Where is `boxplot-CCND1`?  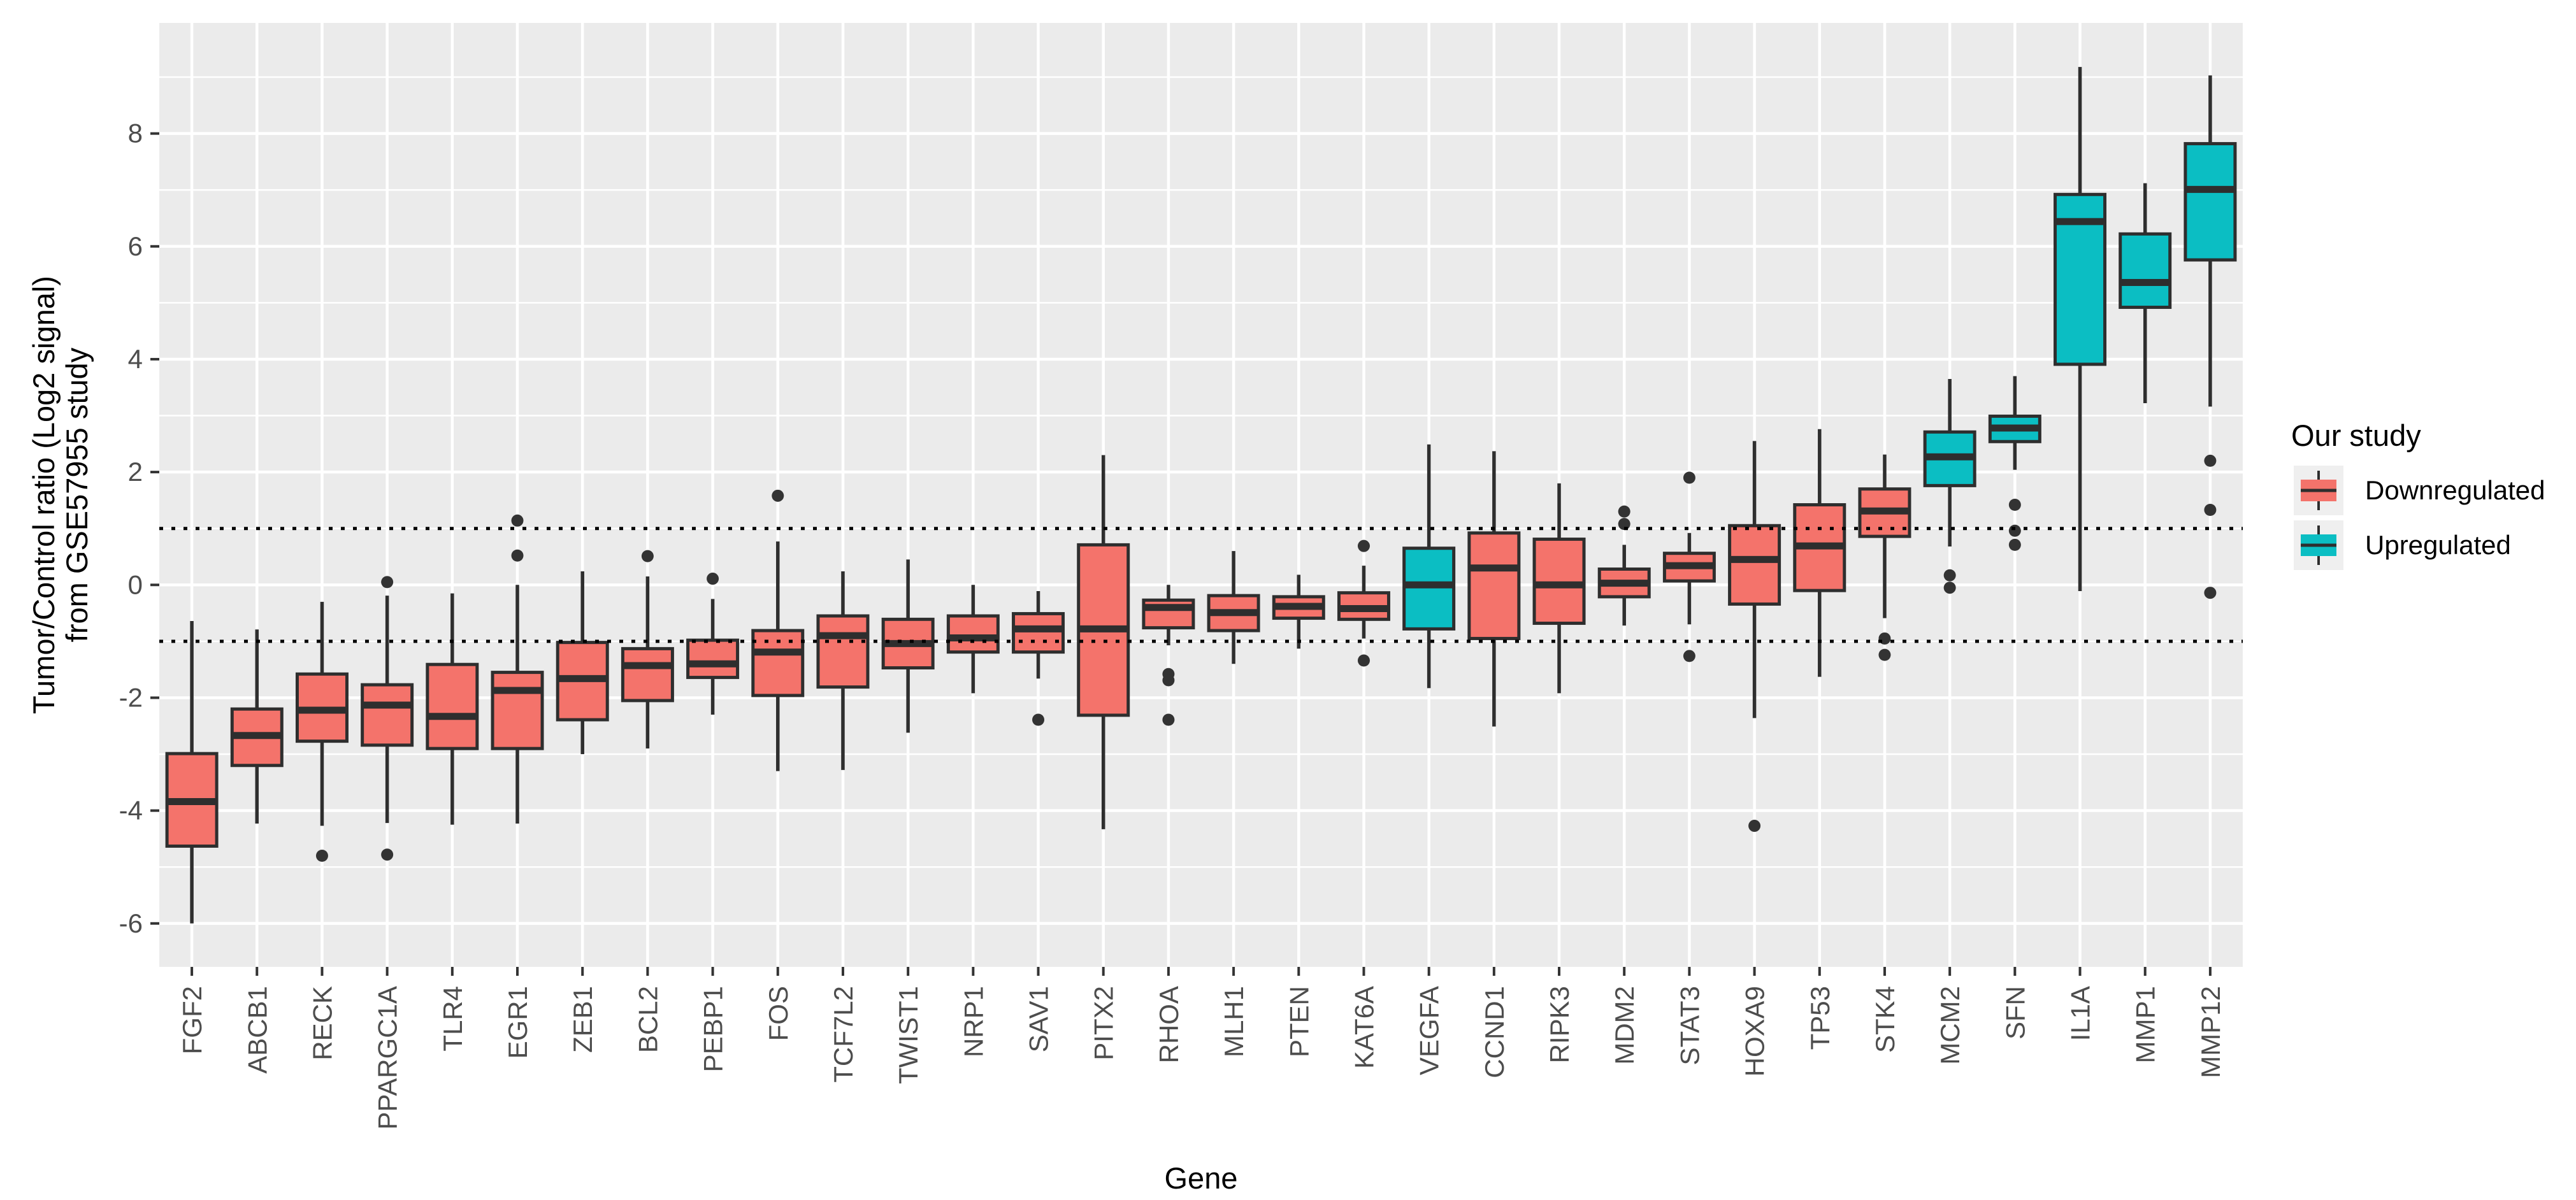
boxplot-CCND1 is located at coordinates (1494, 589).